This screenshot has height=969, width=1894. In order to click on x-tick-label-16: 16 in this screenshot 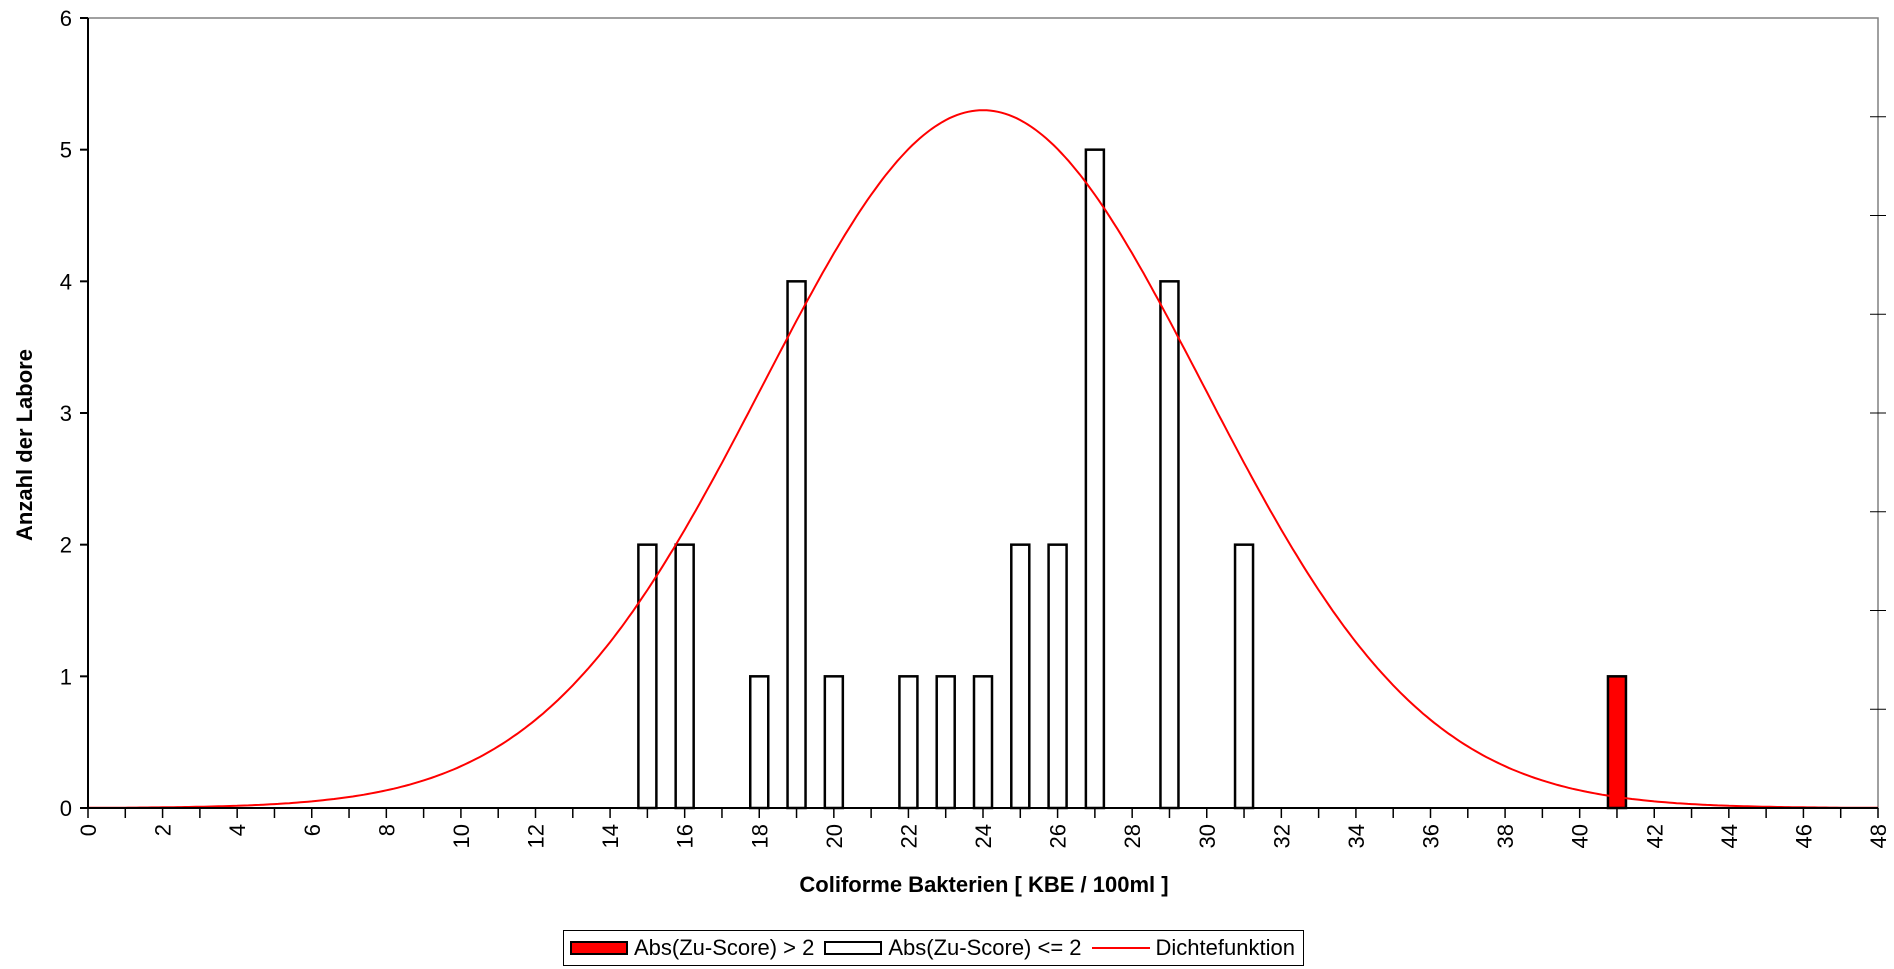, I will do `click(685, 836)`.